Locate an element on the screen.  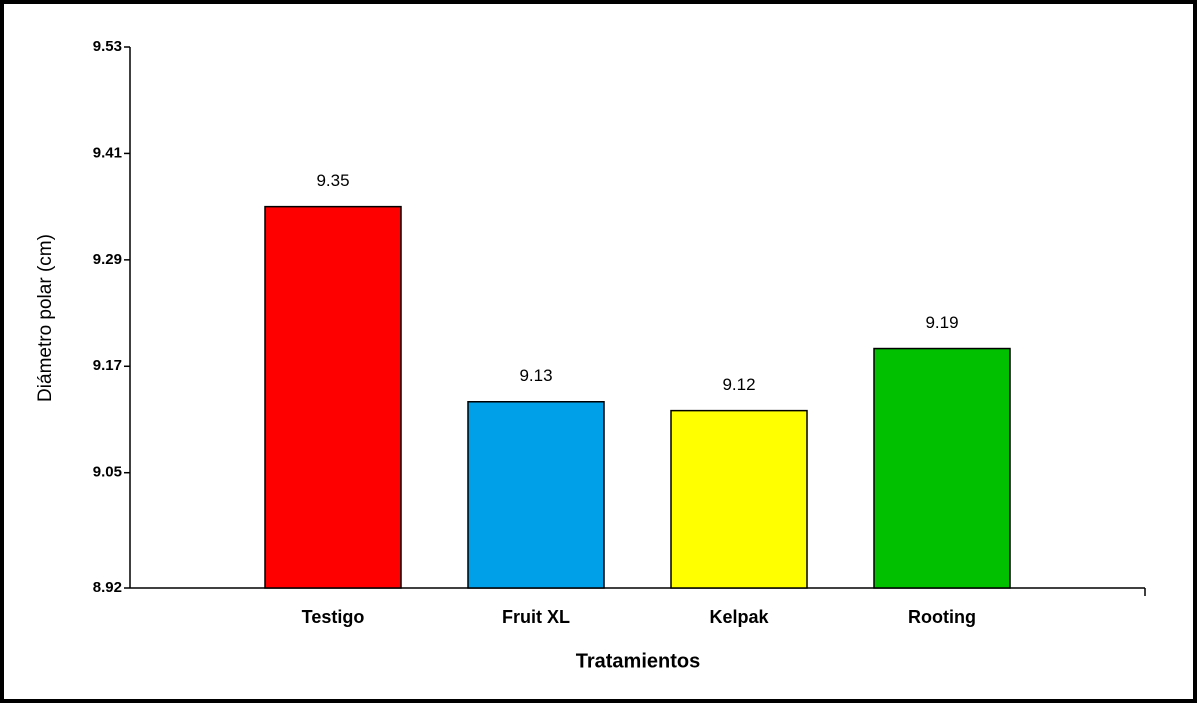
y-tick-label: 9.41 is located at coordinates (107, 152).